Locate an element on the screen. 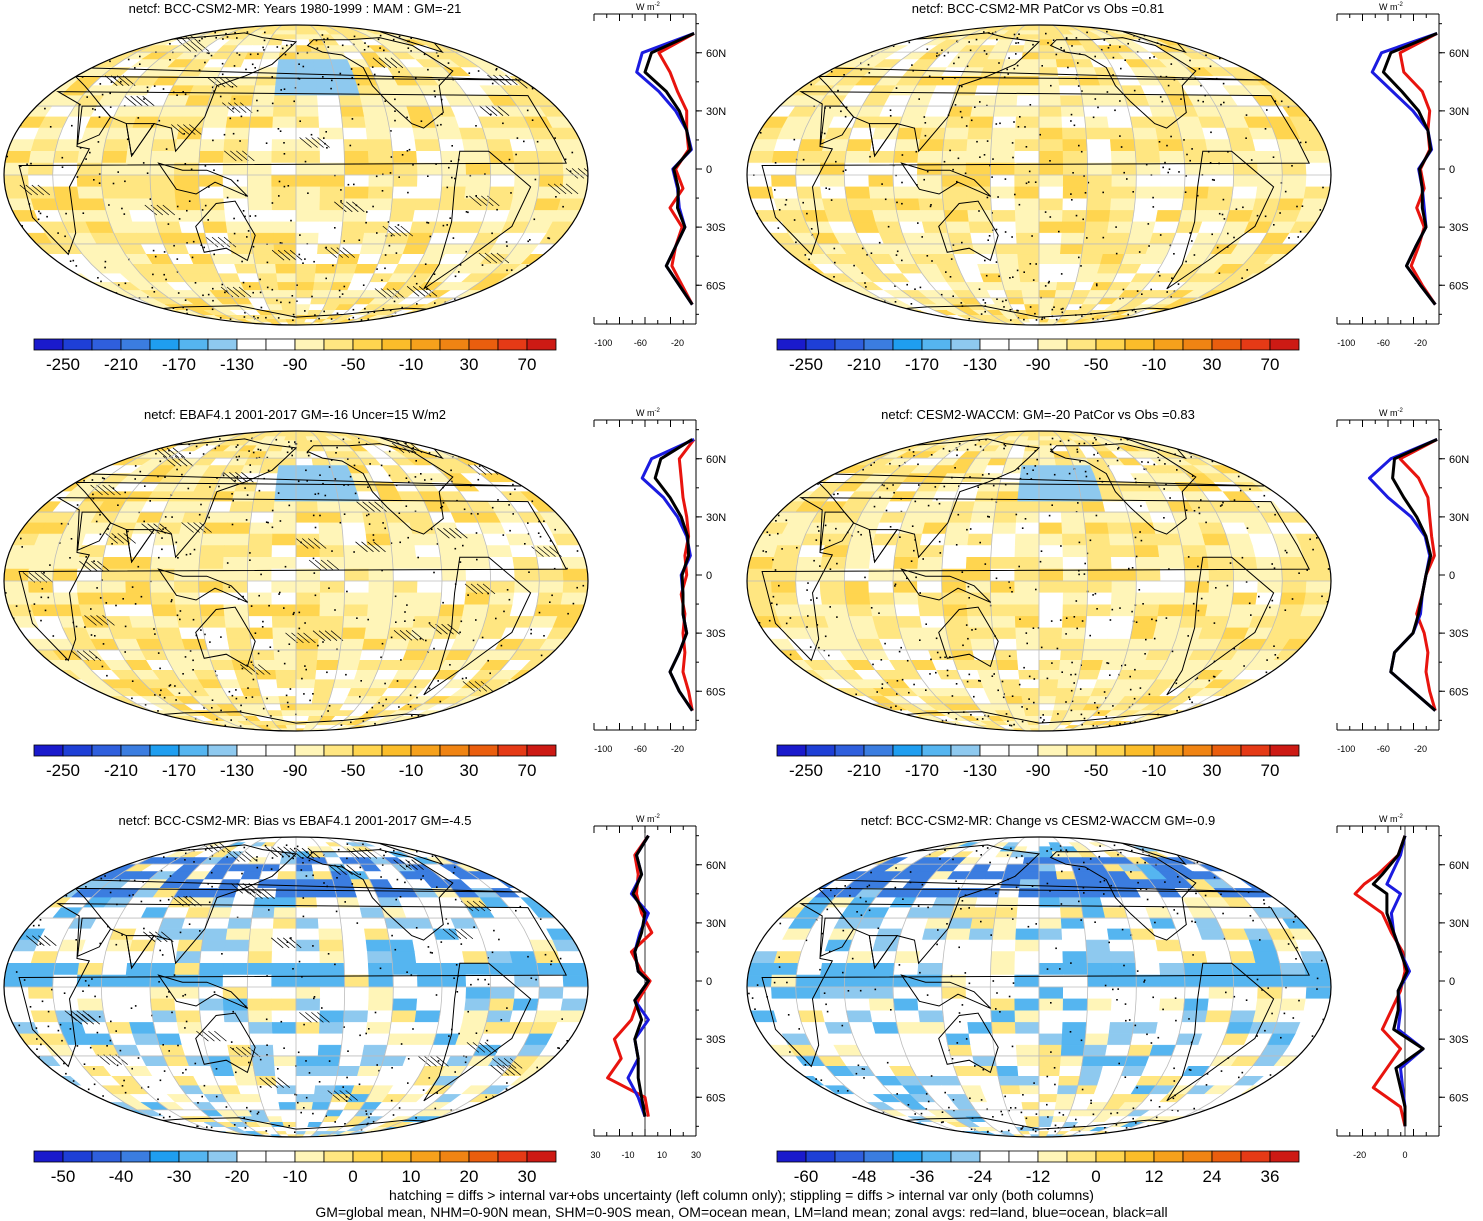 This screenshot has height=1221, width=1483. zonal-x-tick-label: 30 is located at coordinates (696, 1155).